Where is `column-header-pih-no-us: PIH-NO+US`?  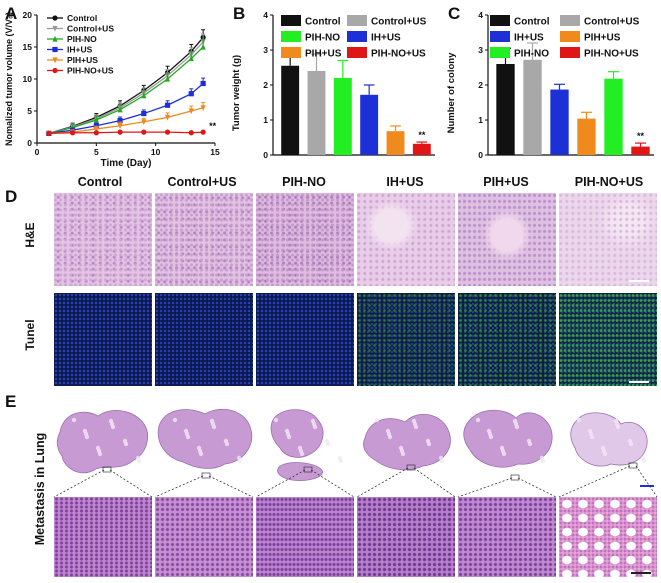
column-header-pih-no-us: PIH-NO+US is located at coordinates (609, 182).